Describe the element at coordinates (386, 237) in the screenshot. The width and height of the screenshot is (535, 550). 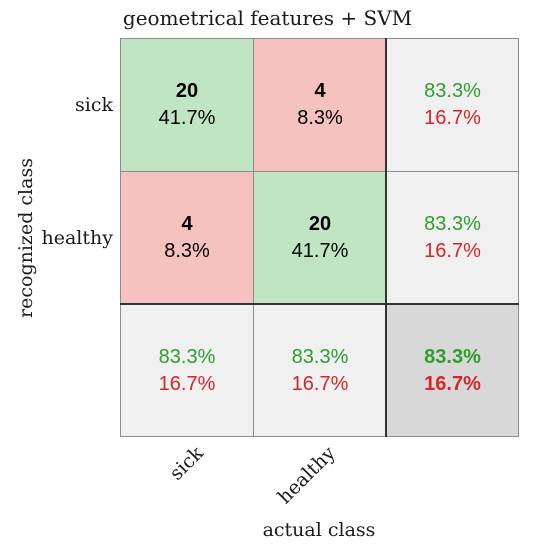
I see `summary-divider-vertical` at that location.